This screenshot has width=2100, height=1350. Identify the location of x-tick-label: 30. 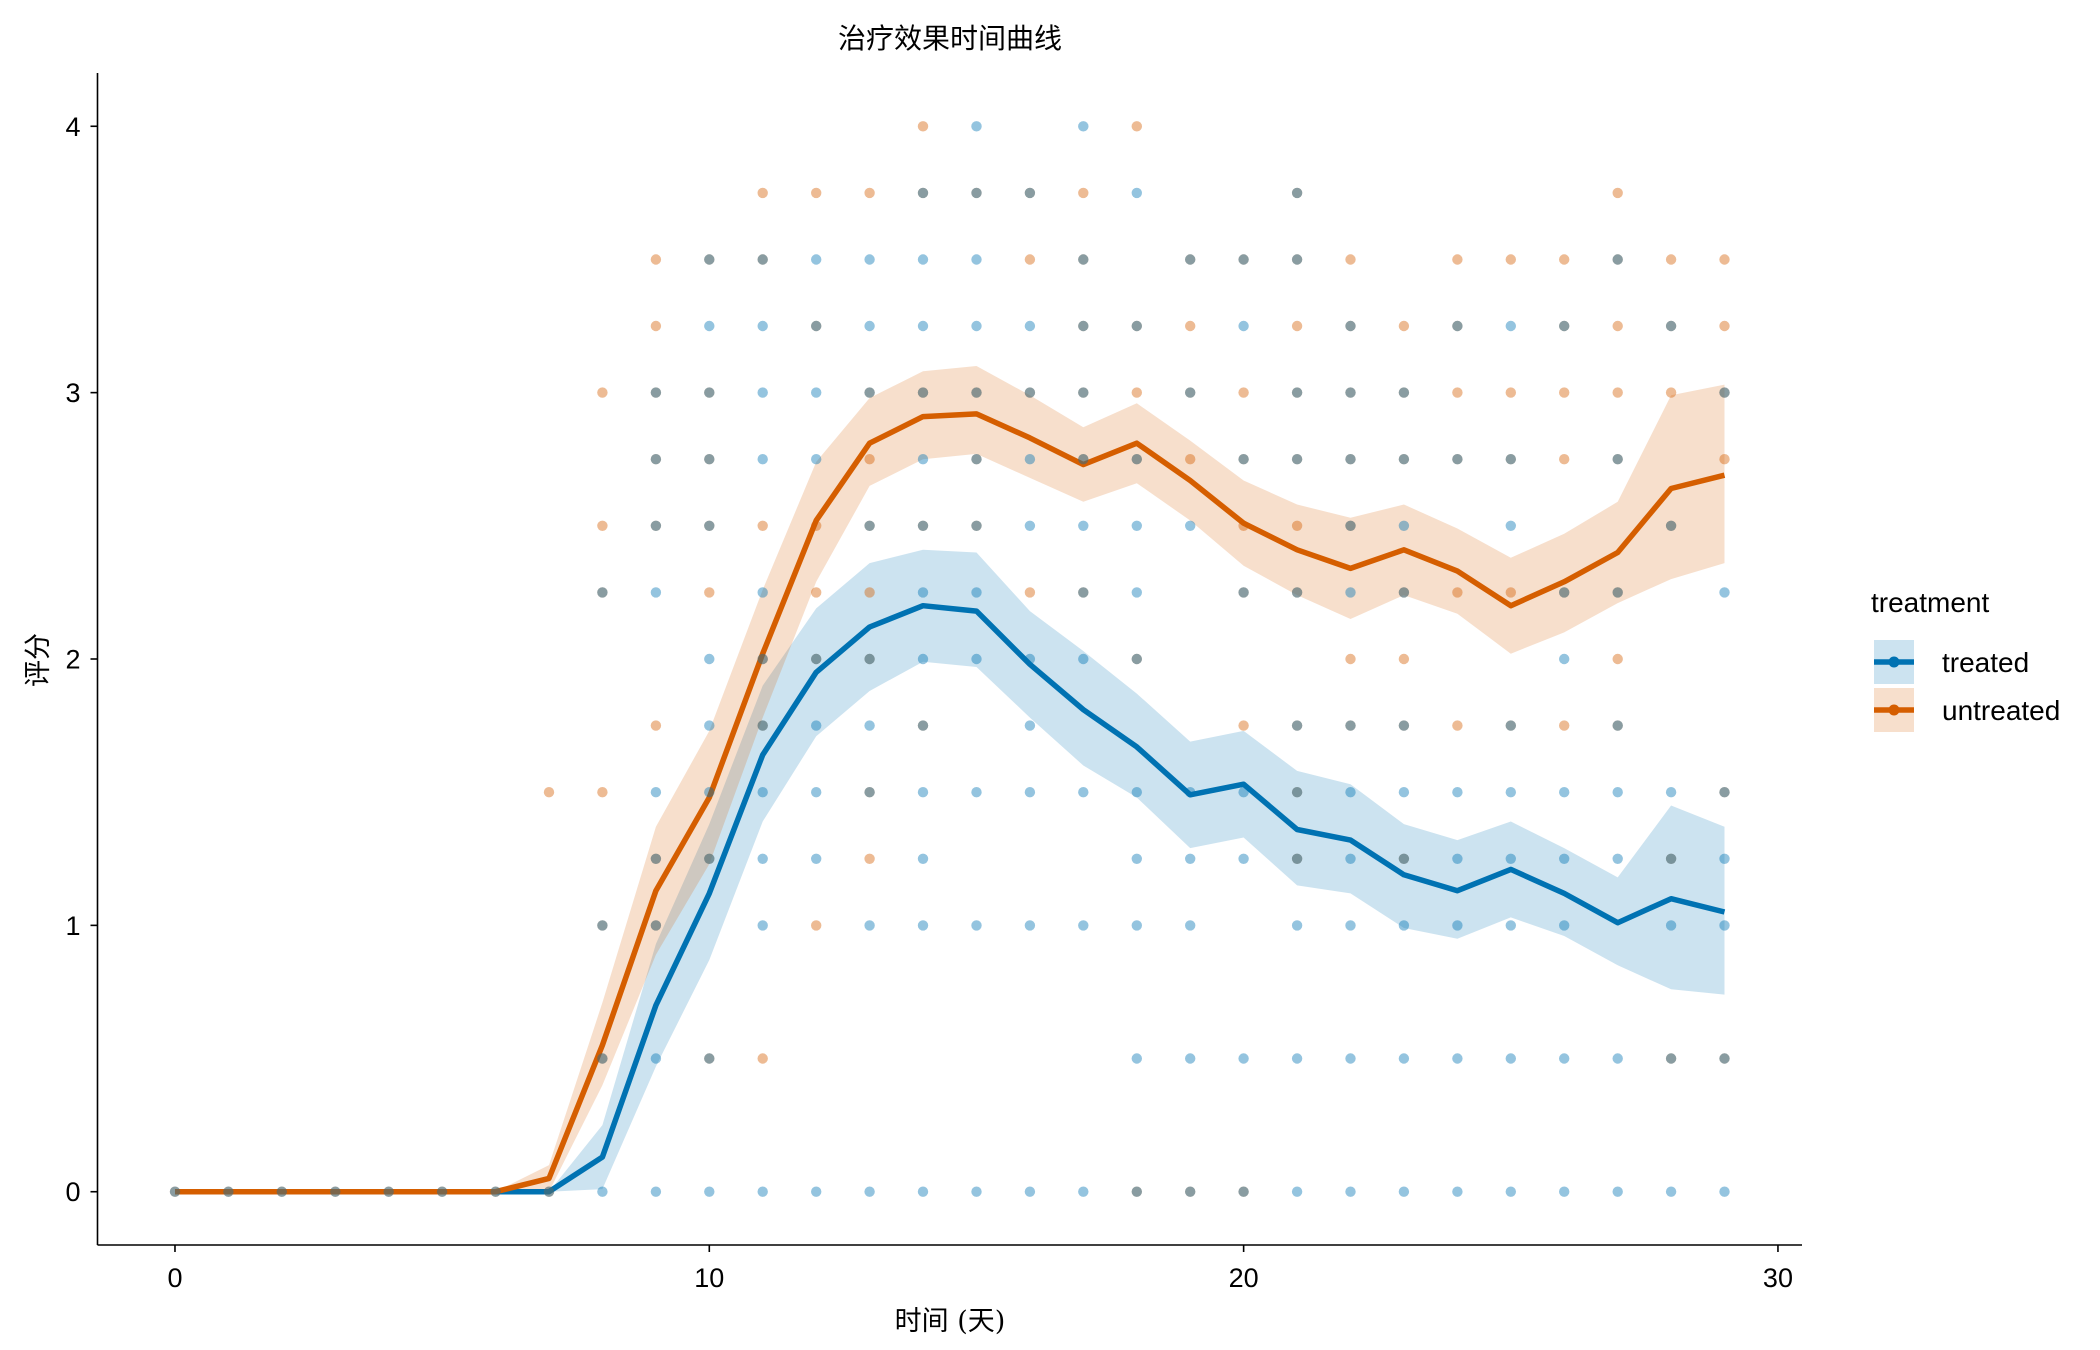
(1778, 1278).